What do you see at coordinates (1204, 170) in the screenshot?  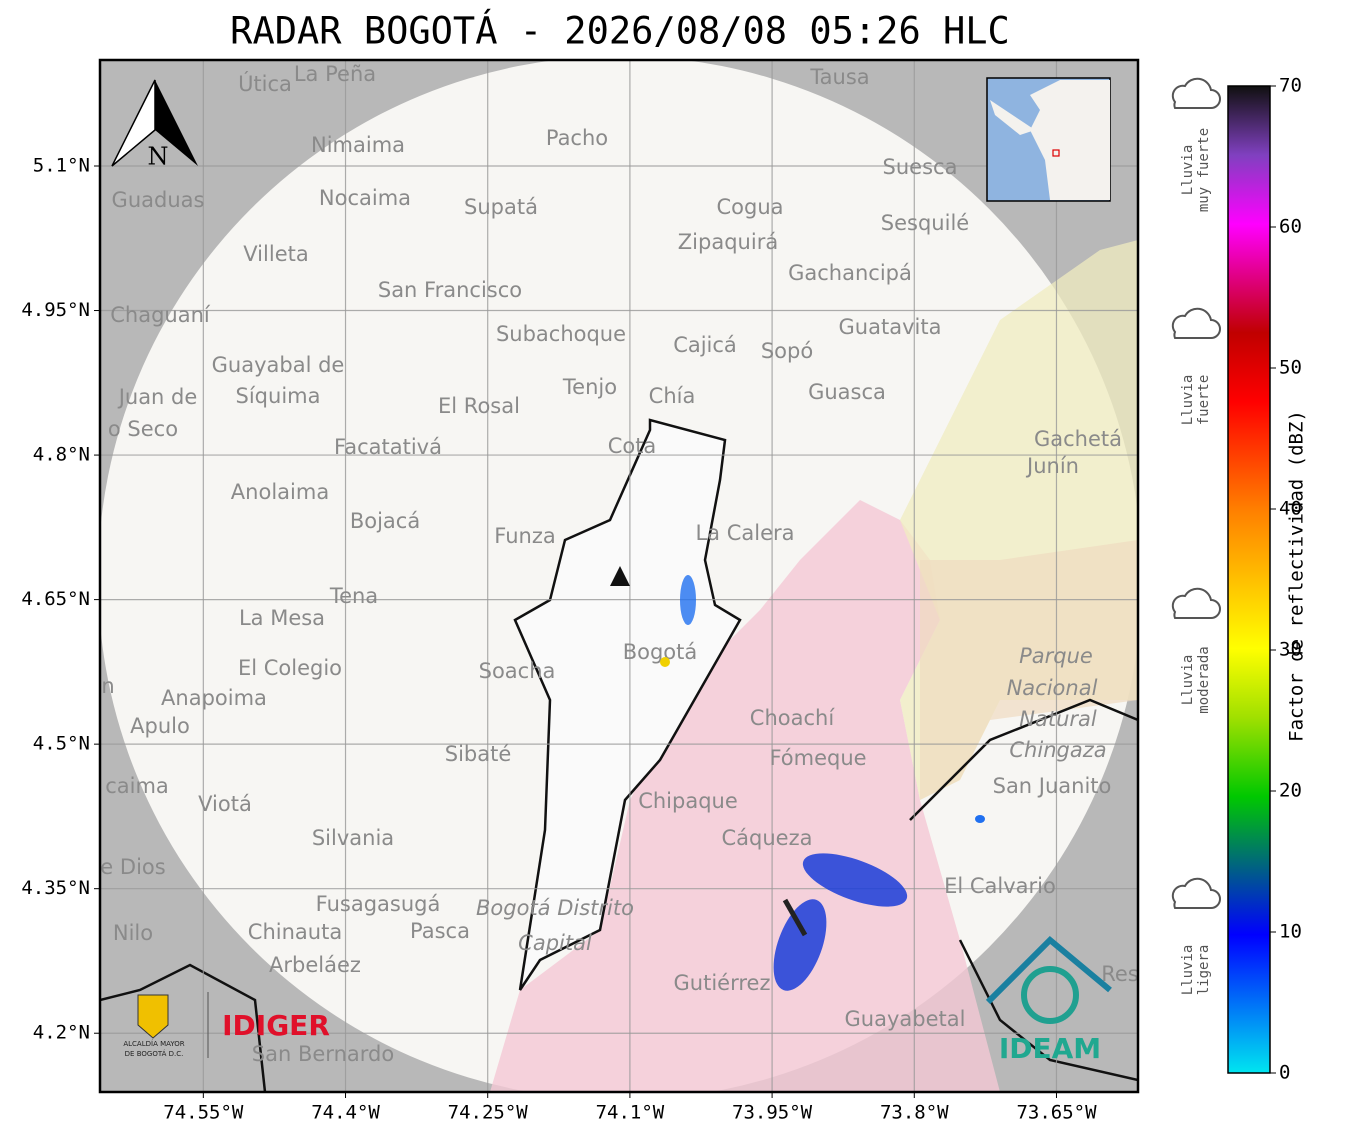 I see `rain-label: muy fuerte` at bounding box center [1204, 170].